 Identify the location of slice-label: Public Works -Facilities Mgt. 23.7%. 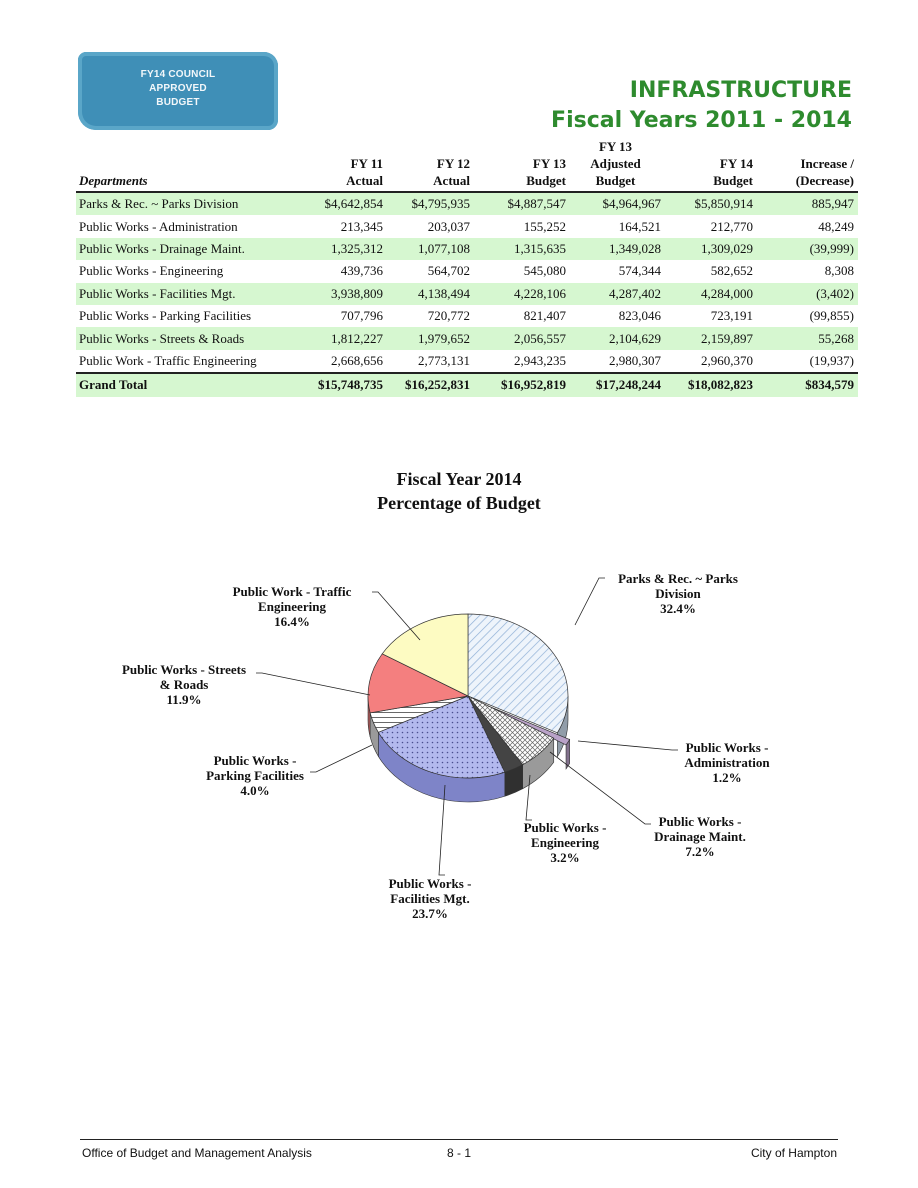
(430, 898).